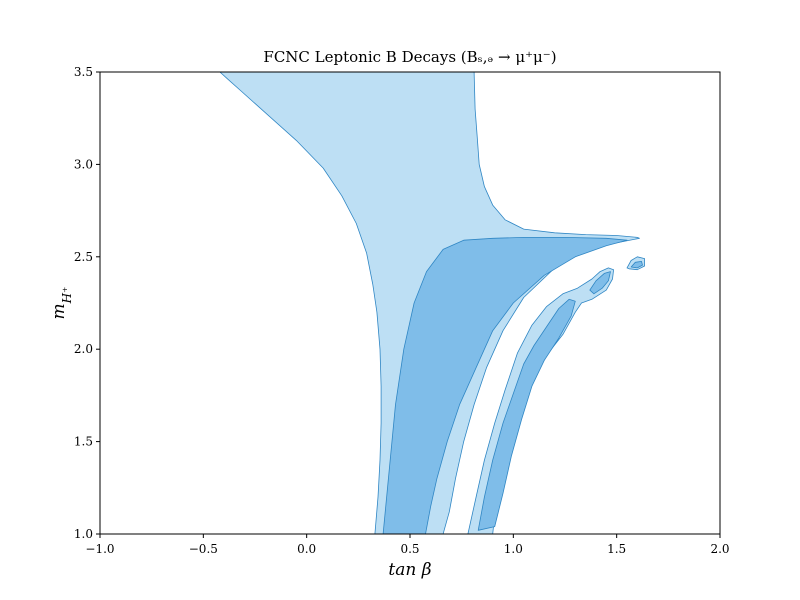 Image resolution: width=800 pixels, height=600 pixels. I want to click on y-tick-label: 3.0, so click(83, 164).